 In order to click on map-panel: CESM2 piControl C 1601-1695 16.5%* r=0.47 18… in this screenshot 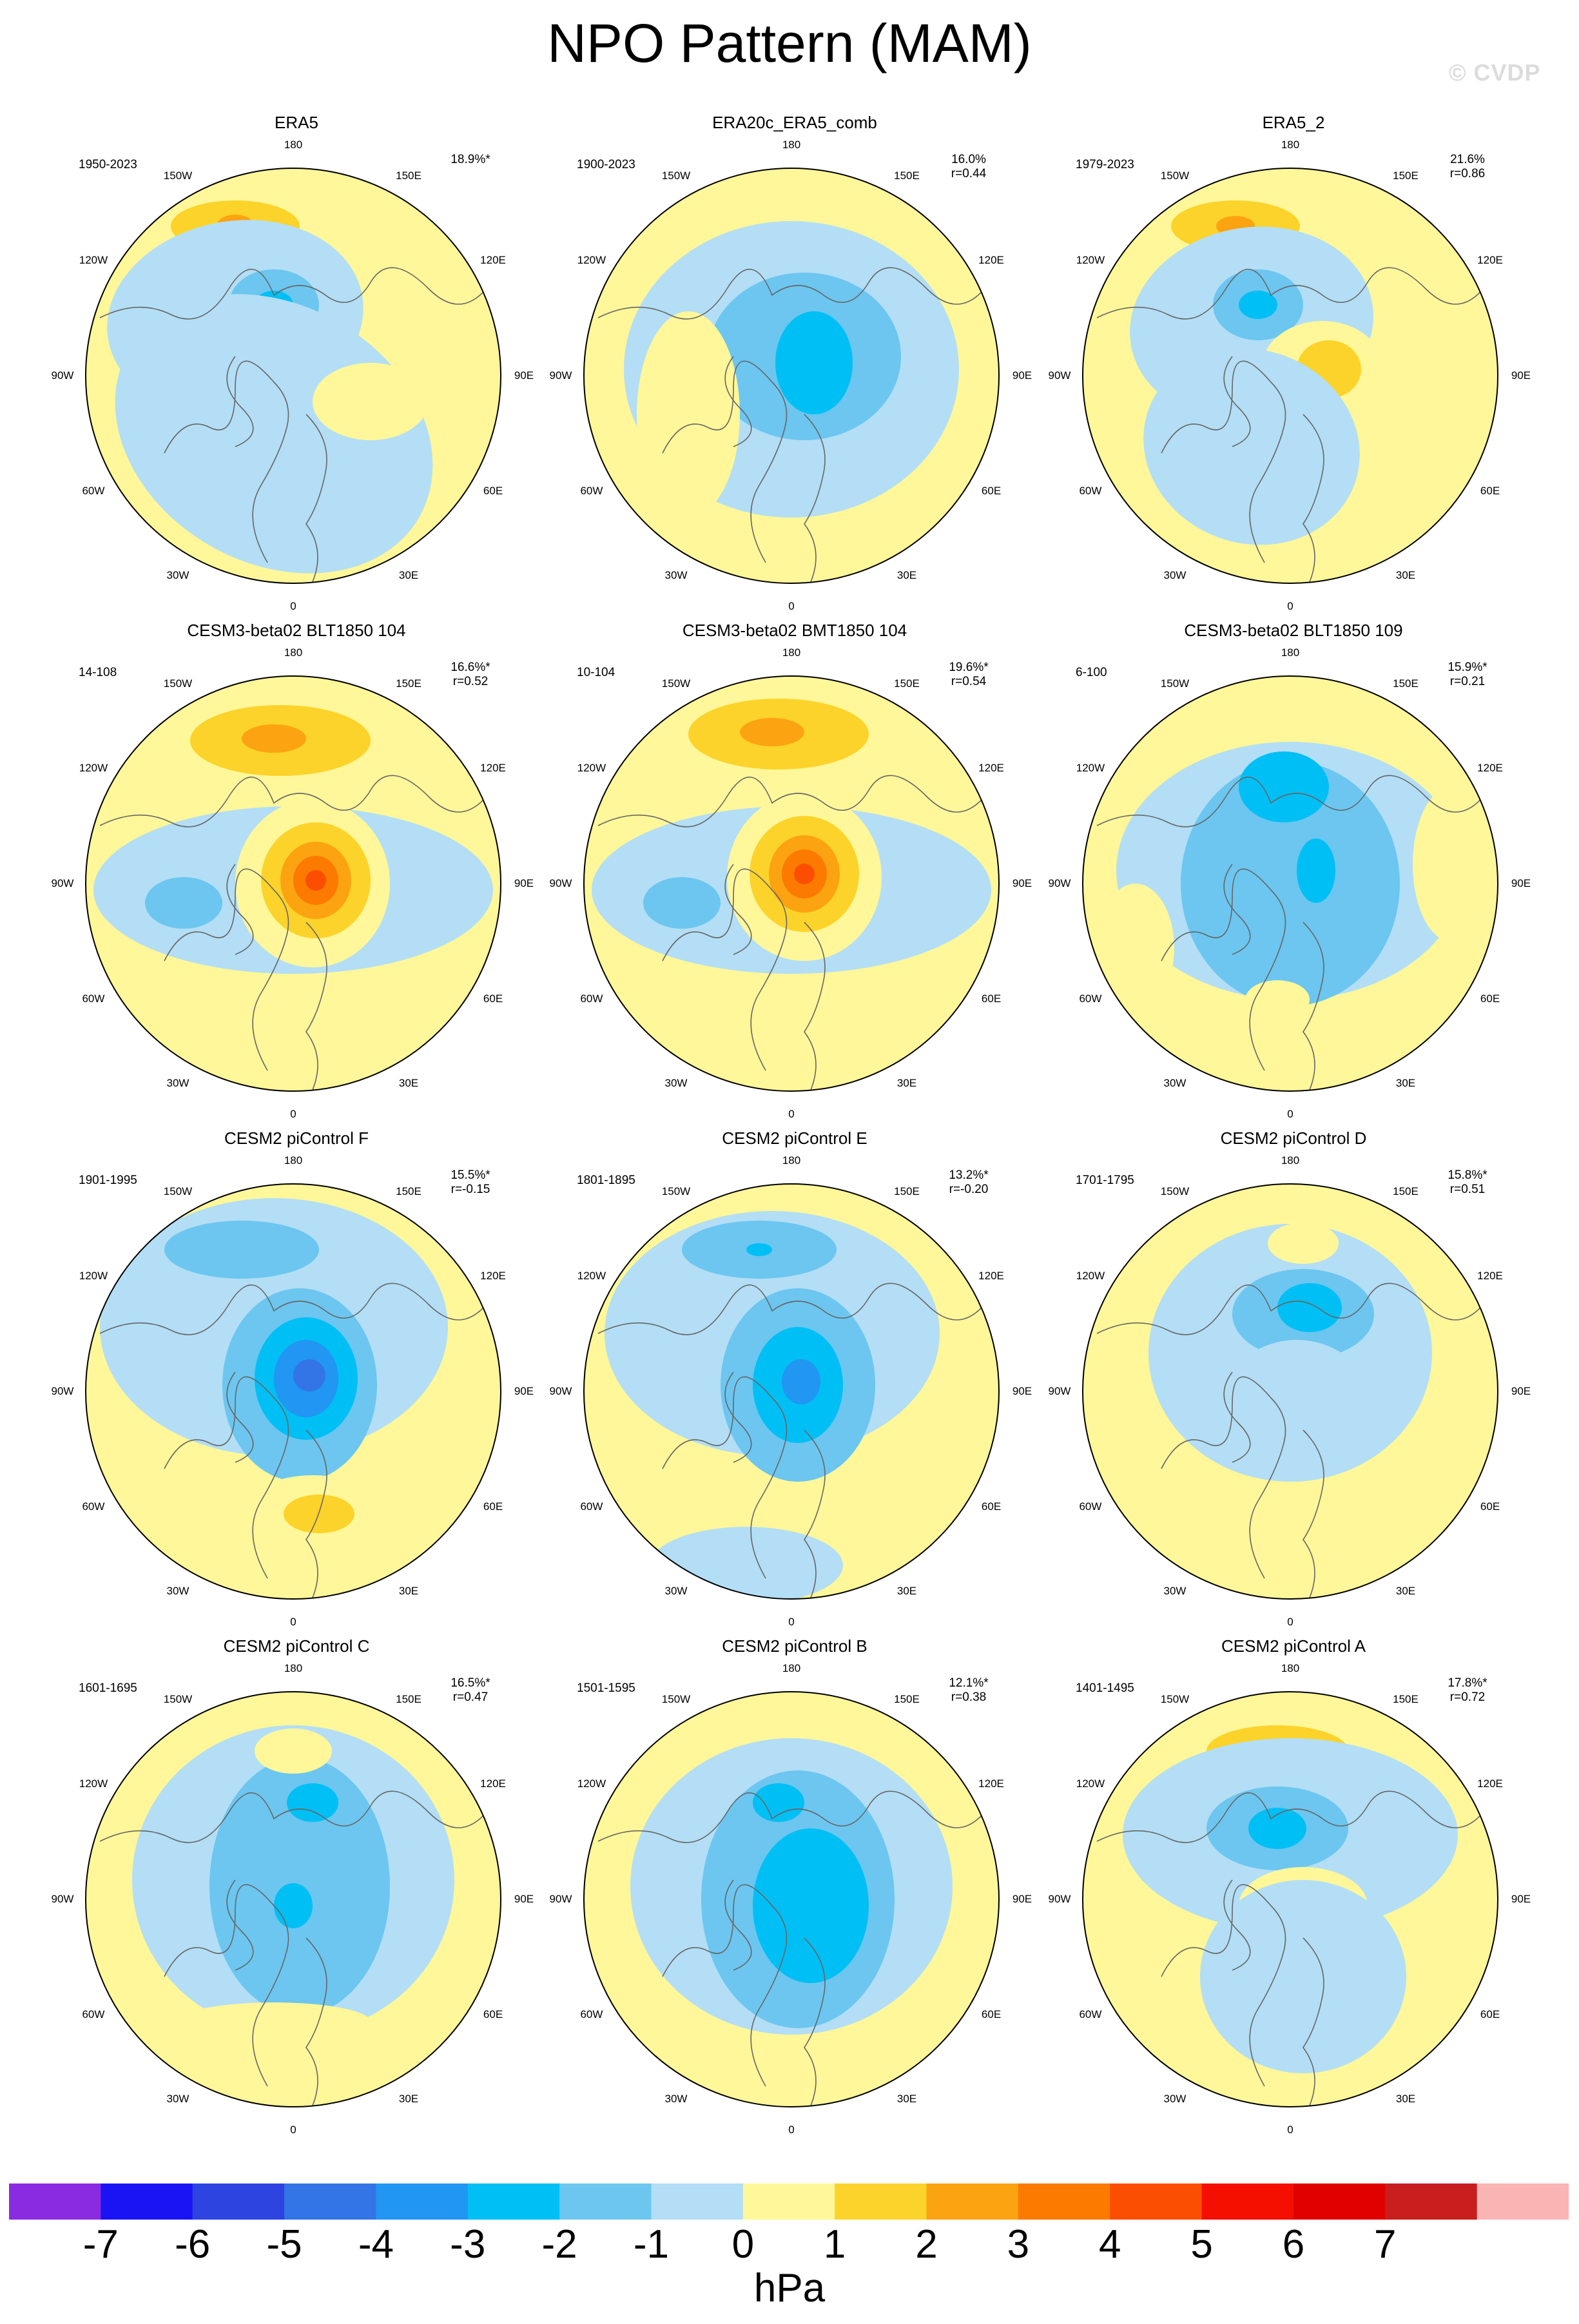, I will do `click(296, 1890)`.